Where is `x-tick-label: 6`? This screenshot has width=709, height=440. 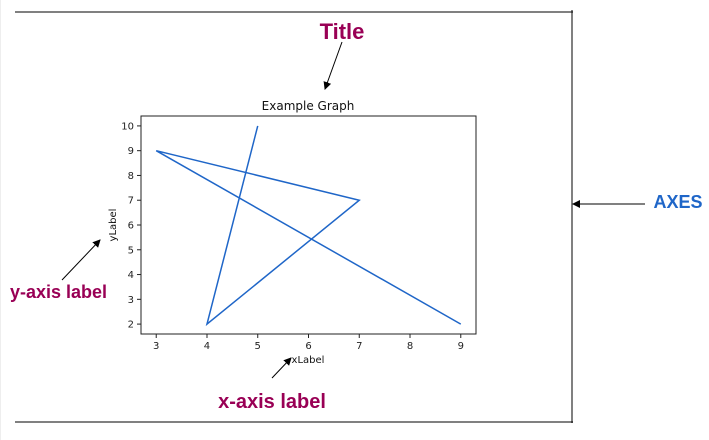 x-tick-label: 6 is located at coordinates (308, 346).